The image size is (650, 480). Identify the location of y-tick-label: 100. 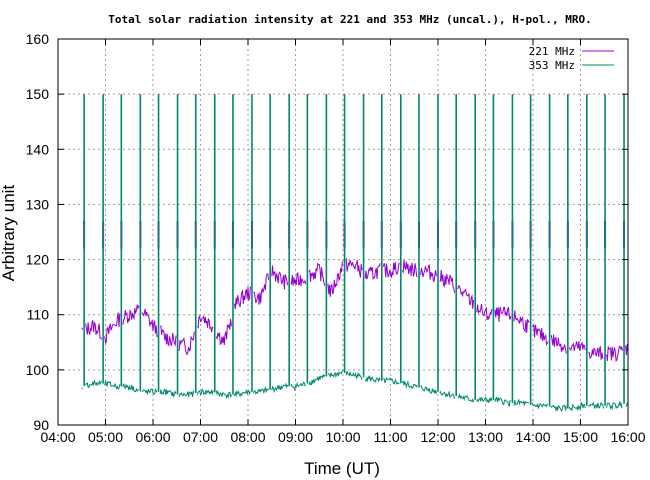
(38, 370).